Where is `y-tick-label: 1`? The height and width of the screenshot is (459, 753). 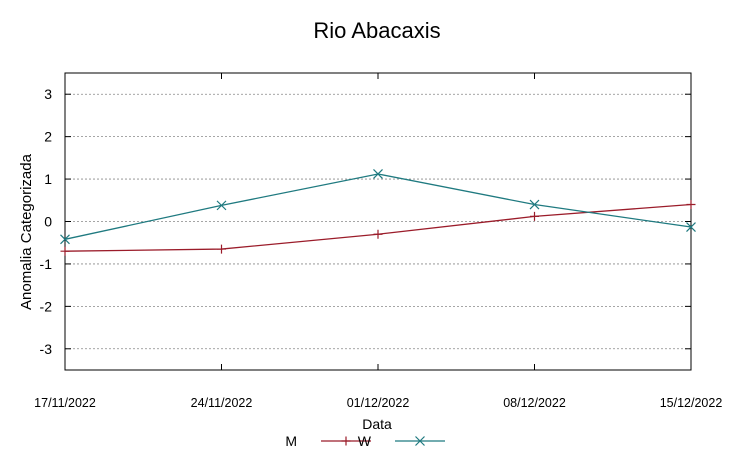
y-tick-label: 1 is located at coordinates (48, 179).